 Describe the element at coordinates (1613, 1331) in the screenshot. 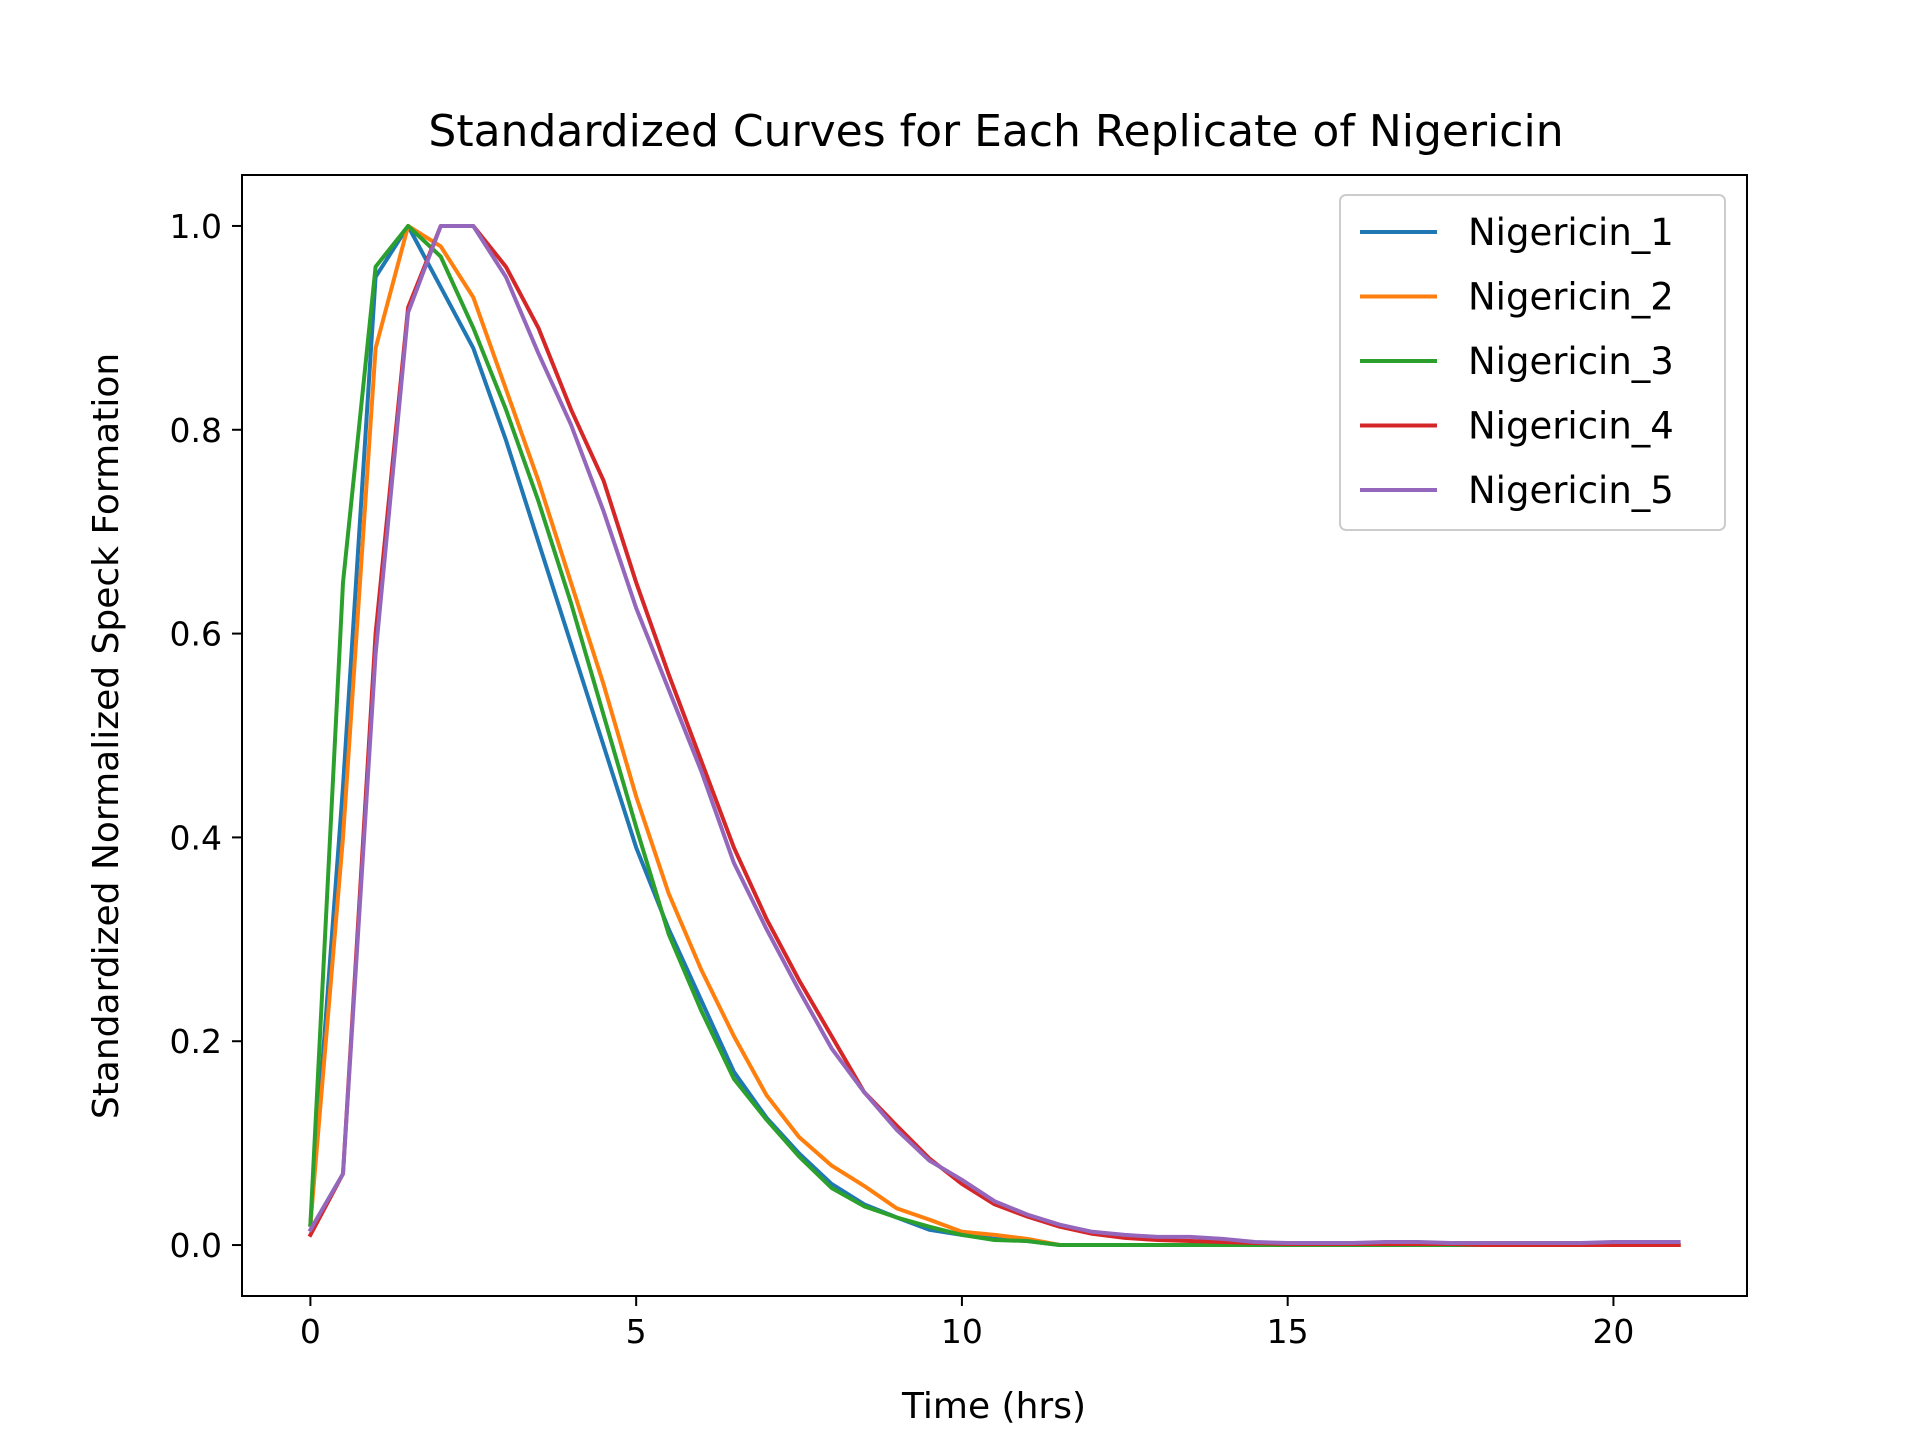

I see `x-tick-label: 20` at that location.